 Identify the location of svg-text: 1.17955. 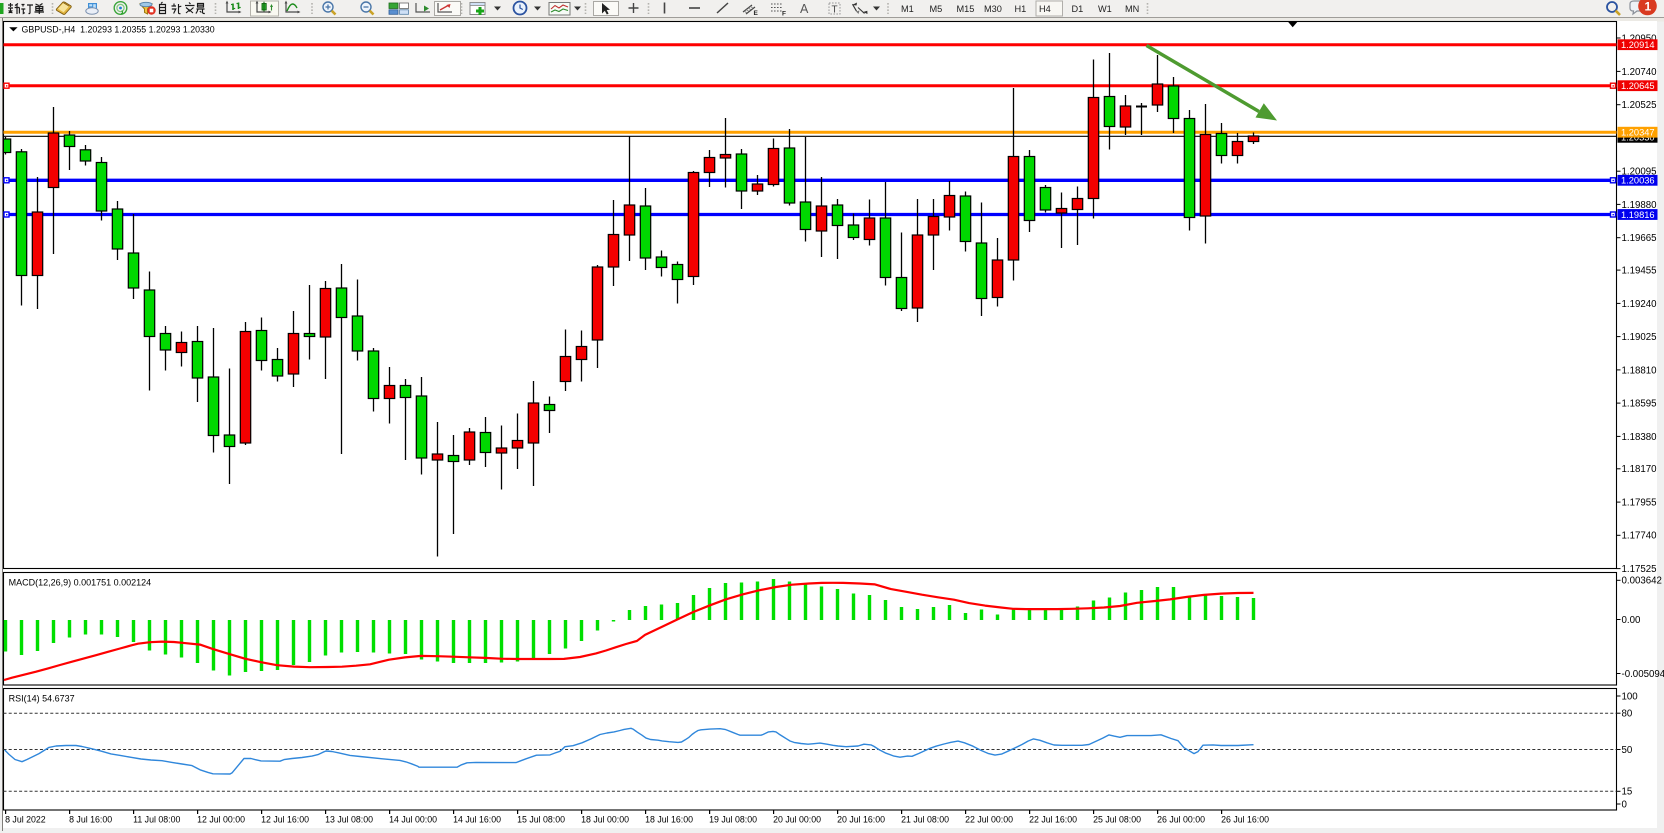
(1639, 503).